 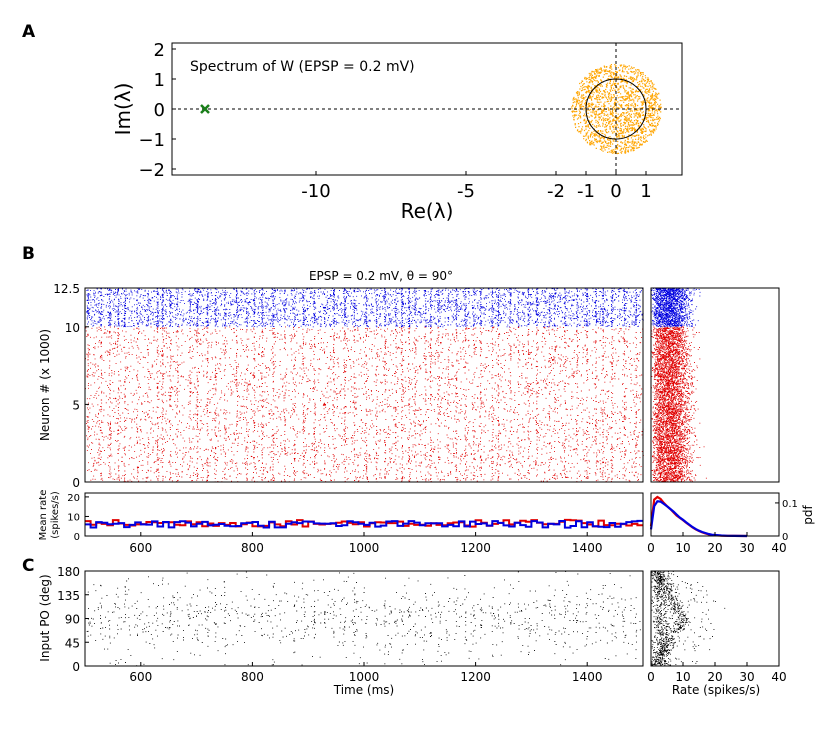 I want to click on rate-vs-po-points, so click(x=688, y=618).